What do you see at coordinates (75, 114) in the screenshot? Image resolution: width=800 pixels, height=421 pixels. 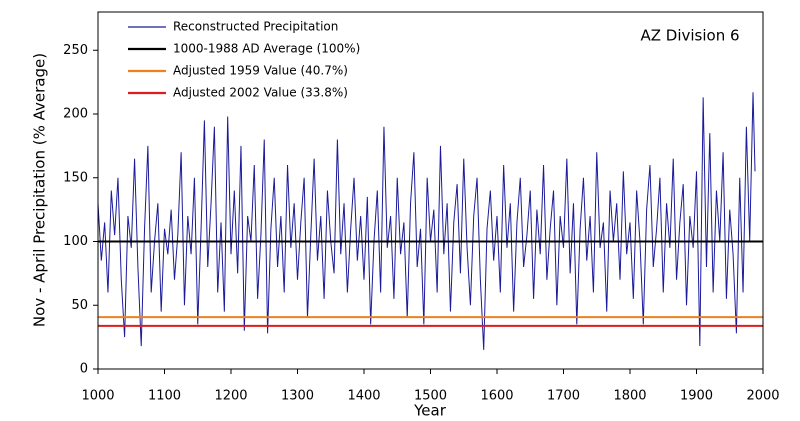 I see `y-tick-label: 200` at bounding box center [75, 114].